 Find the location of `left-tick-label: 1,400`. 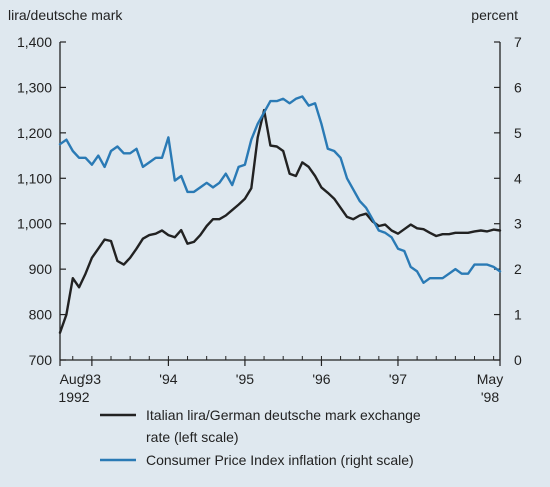

left-tick-label: 1,400 is located at coordinates (34, 42).